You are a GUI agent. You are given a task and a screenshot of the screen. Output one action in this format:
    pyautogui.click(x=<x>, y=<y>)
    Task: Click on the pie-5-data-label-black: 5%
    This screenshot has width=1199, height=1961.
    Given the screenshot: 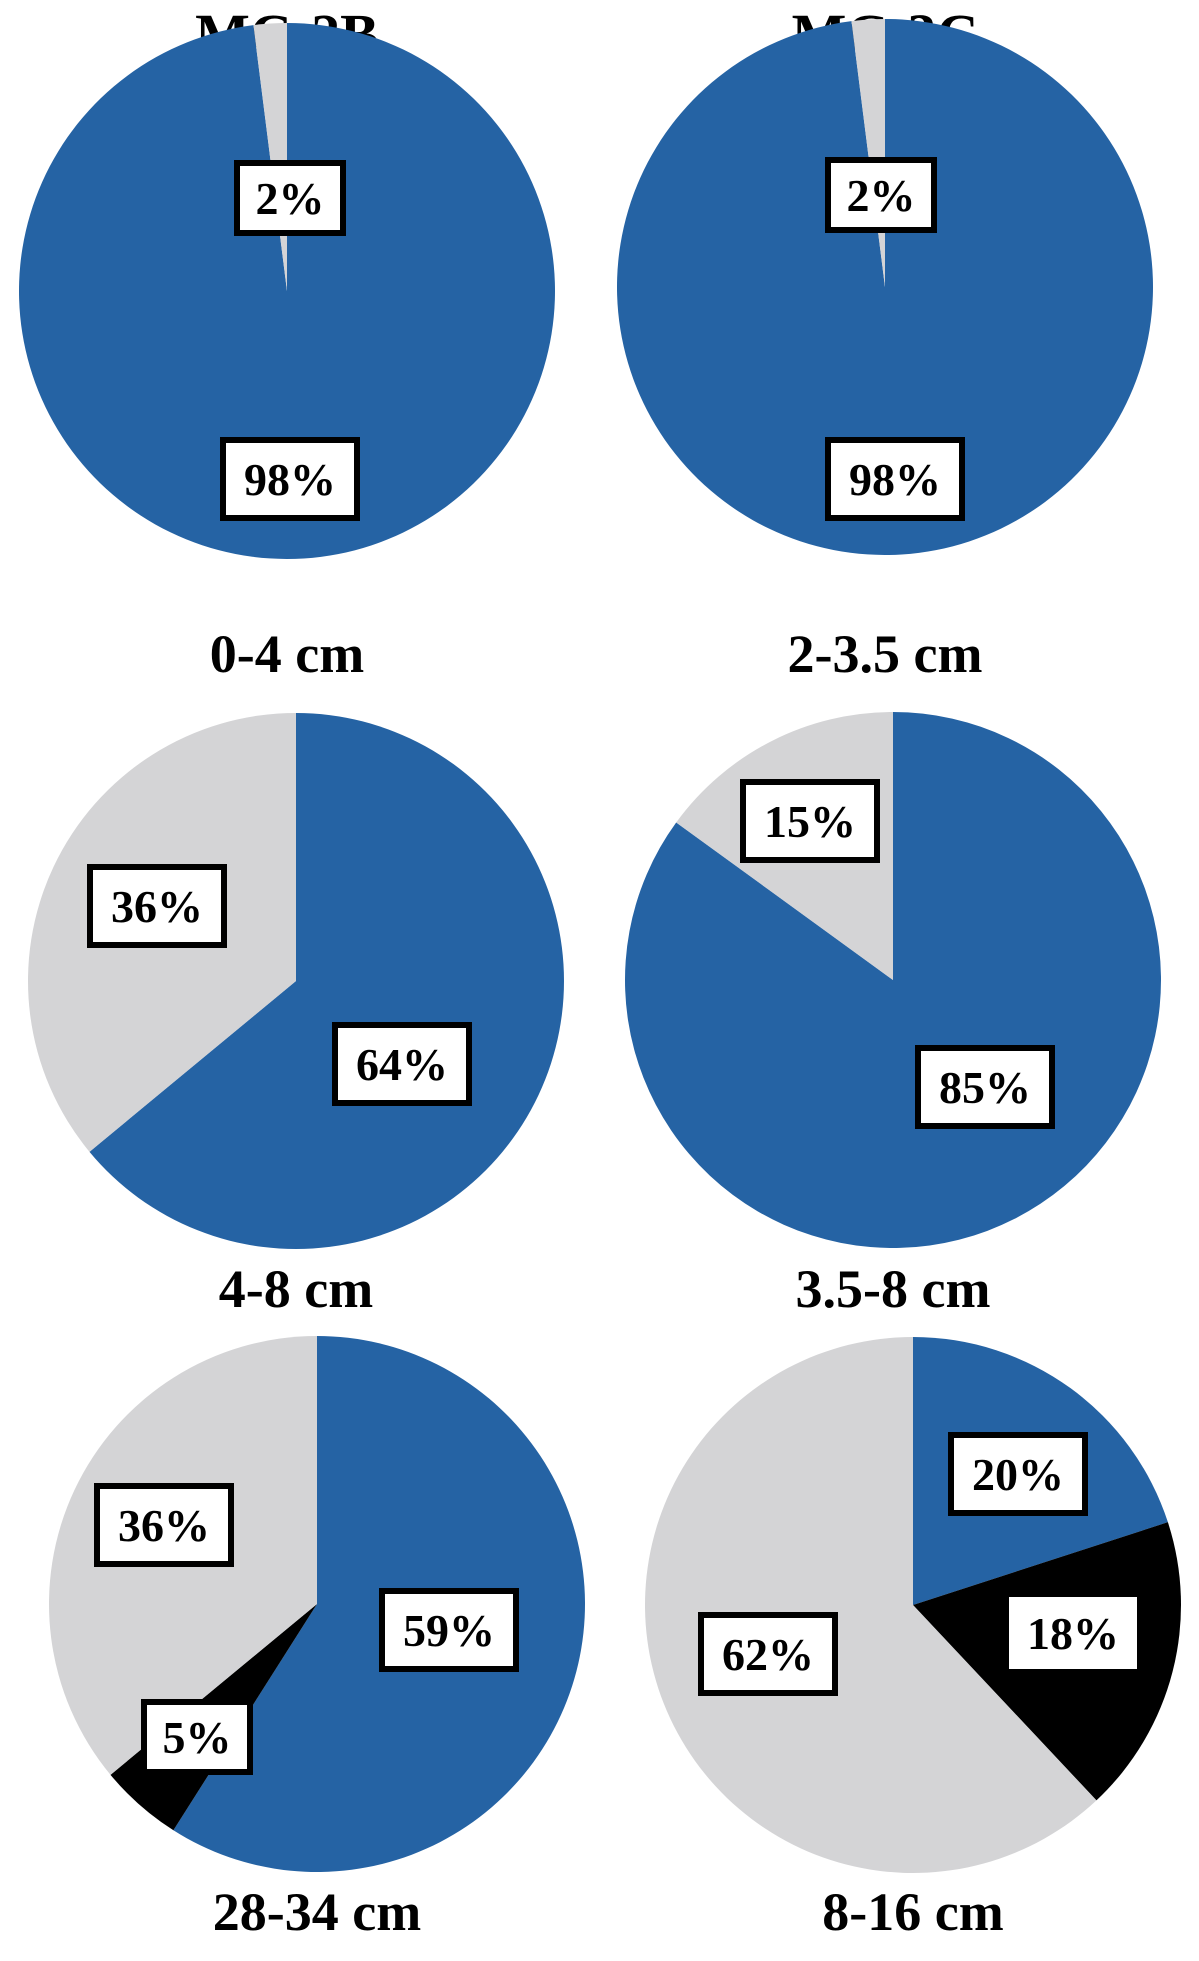 What is the action you would take?
    pyautogui.click(x=197, y=1737)
    